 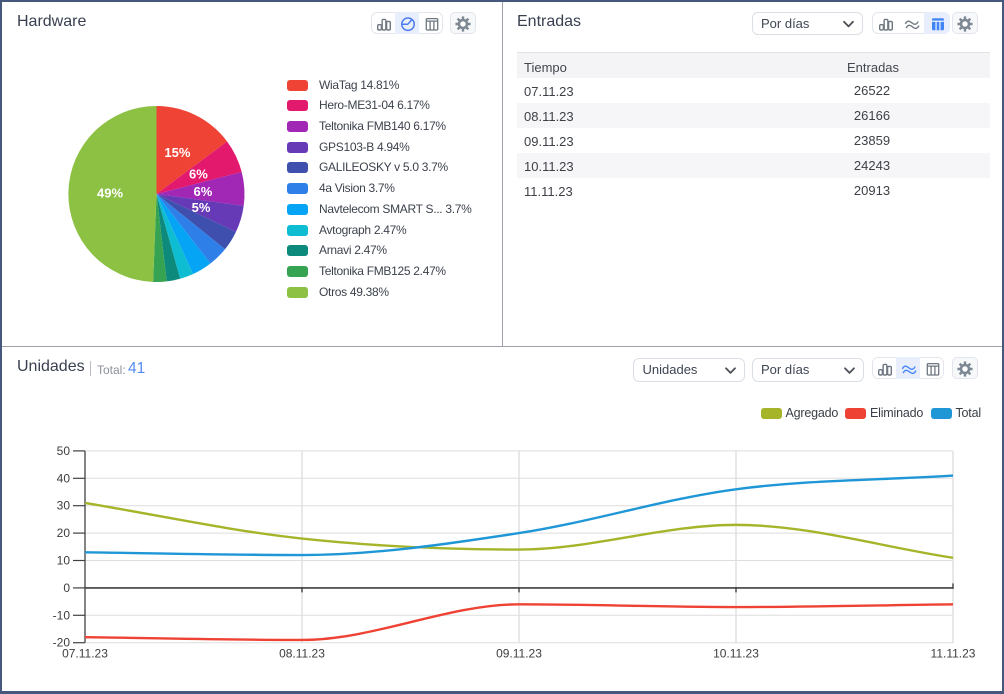 I want to click on svg-text: 30, so click(x=64, y=506).